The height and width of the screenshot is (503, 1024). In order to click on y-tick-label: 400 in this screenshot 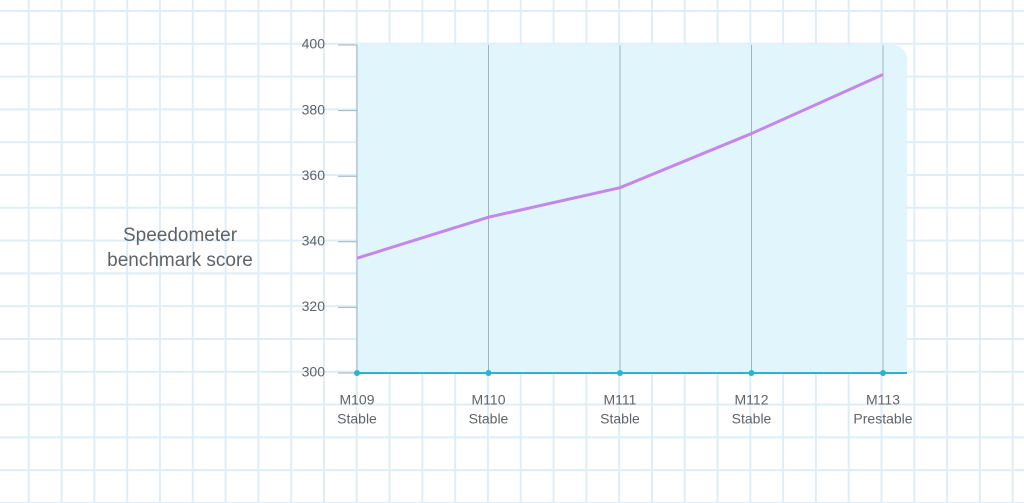, I will do `click(314, 44)`.